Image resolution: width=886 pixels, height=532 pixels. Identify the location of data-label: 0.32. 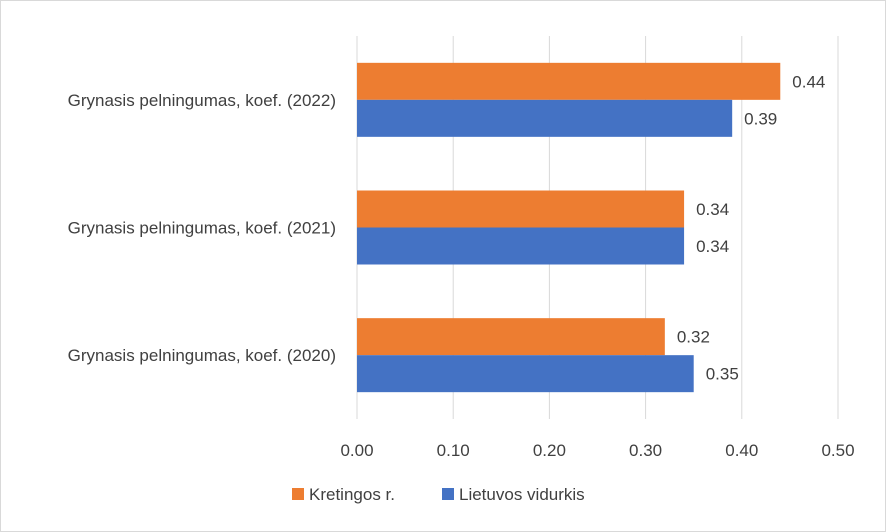
(693, 337).